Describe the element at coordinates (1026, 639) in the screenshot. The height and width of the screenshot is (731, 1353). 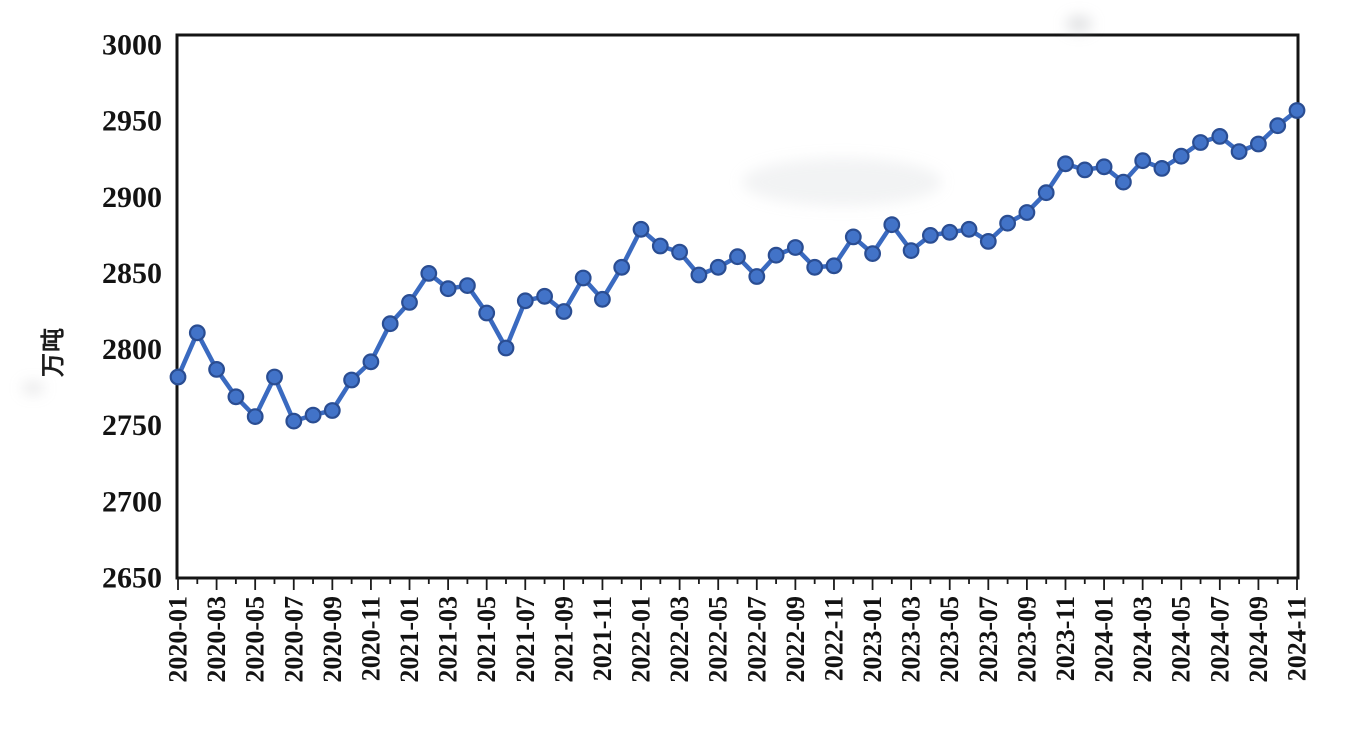
I see `x-tick-label: 2023-09` at that location.